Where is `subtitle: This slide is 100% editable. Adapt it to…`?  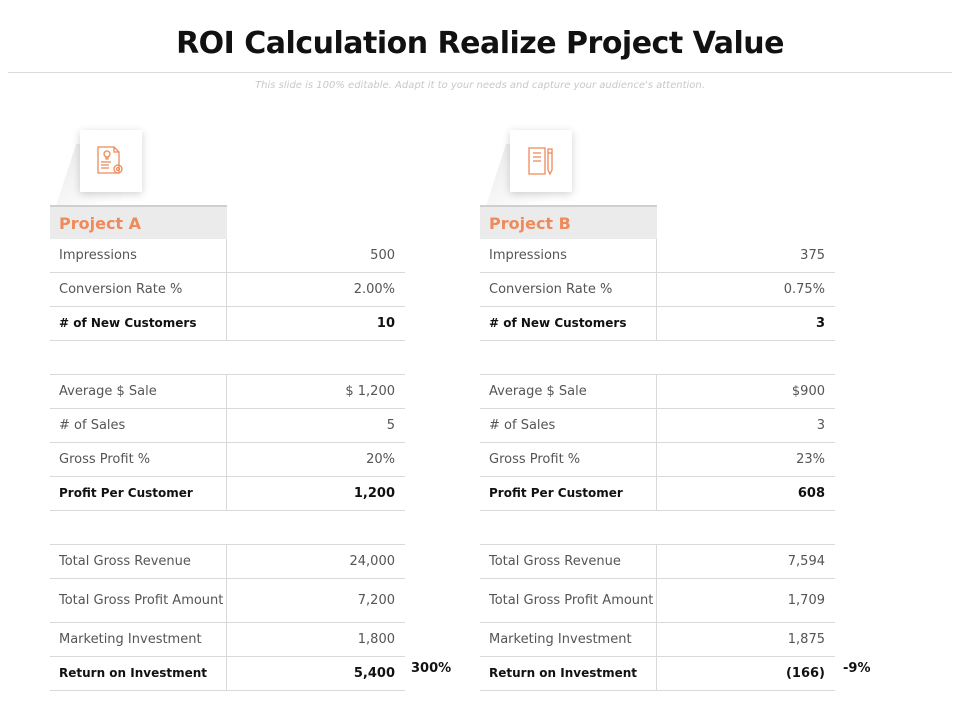 subtitle: This slide is 100% editable. Adapt it to… is located at coordinates (480, 85).